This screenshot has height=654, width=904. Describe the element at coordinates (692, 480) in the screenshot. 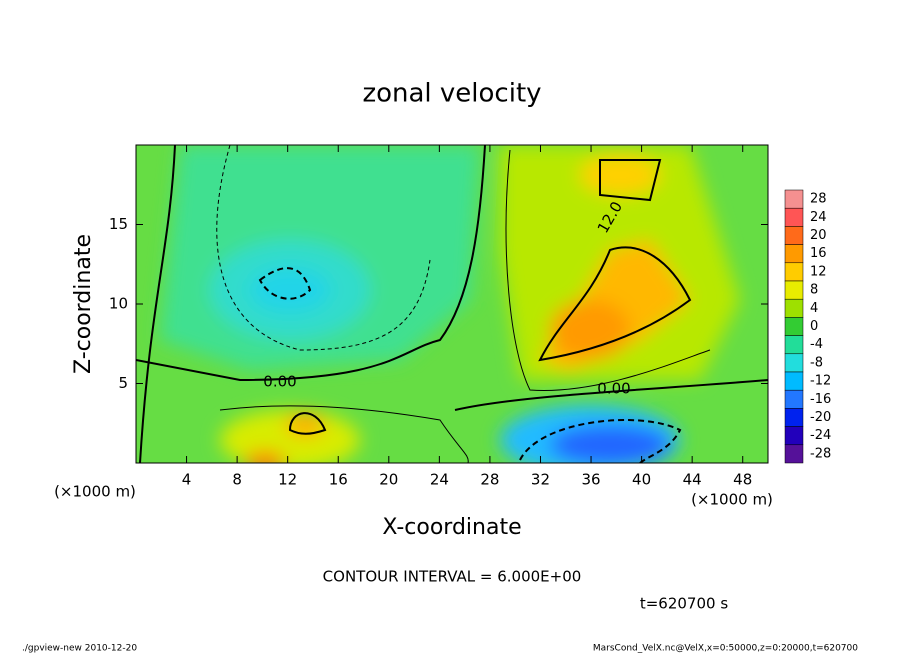

I see `x-tick-label: 44` at that location.